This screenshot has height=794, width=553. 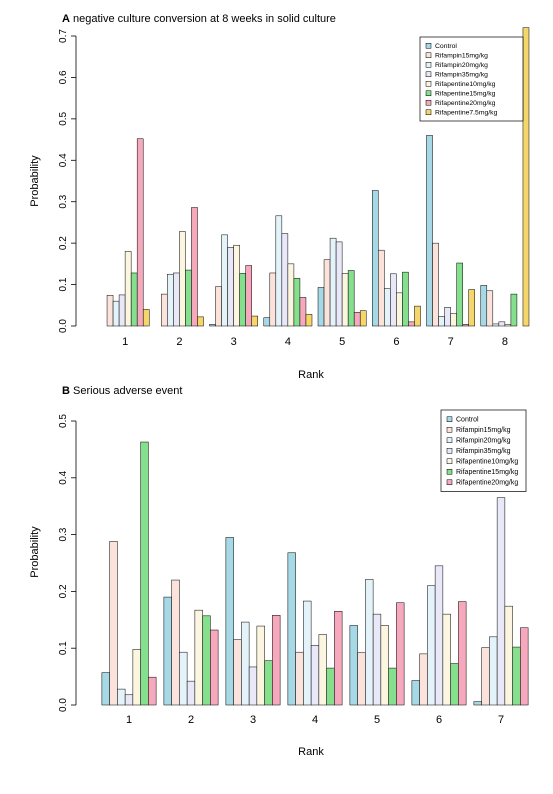 I want to click on y-tick-label: 0.2, so click(x=63, y=243).